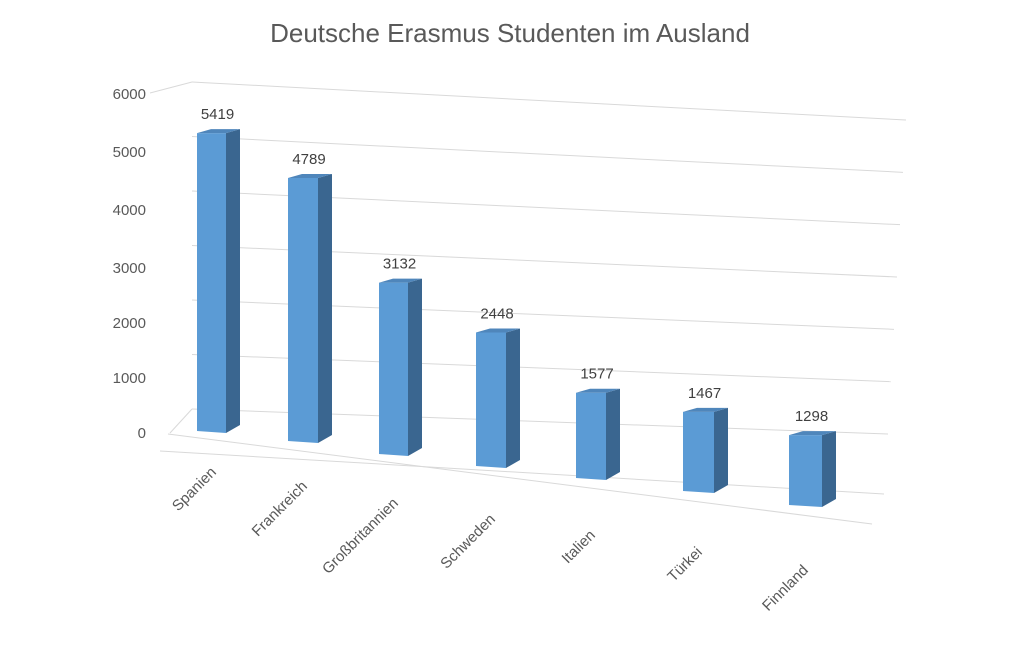 The height and width of the screenshot is (656, 1020). What do you see at coordinates (129, 152) in the screenshot?
I see `y-tick-label: 5000` at bounding box center [129, 152].